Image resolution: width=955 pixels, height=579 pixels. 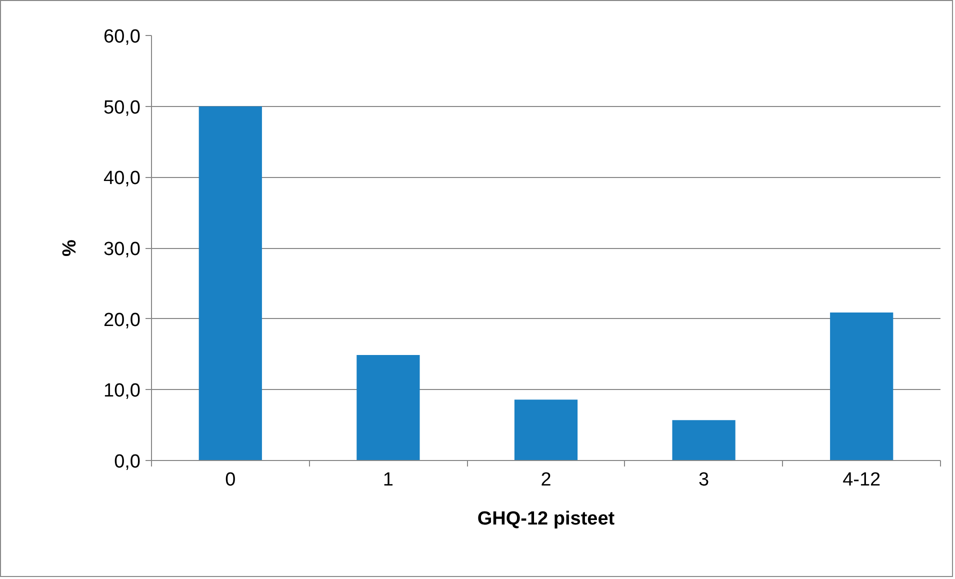 I want to click on x-tick-label: 2, so click(x=546, y=480).